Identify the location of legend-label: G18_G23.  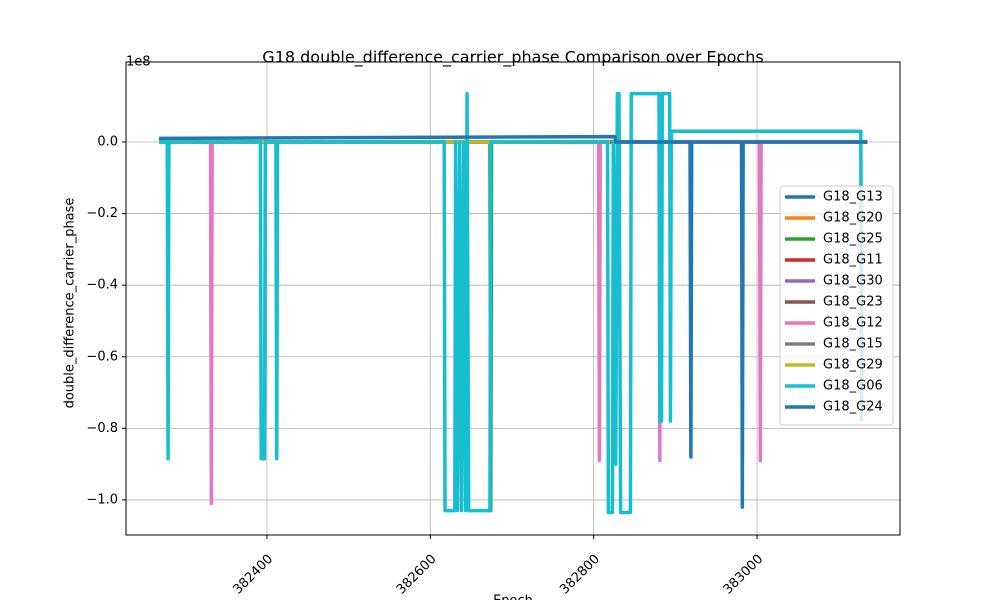
(853, 302).